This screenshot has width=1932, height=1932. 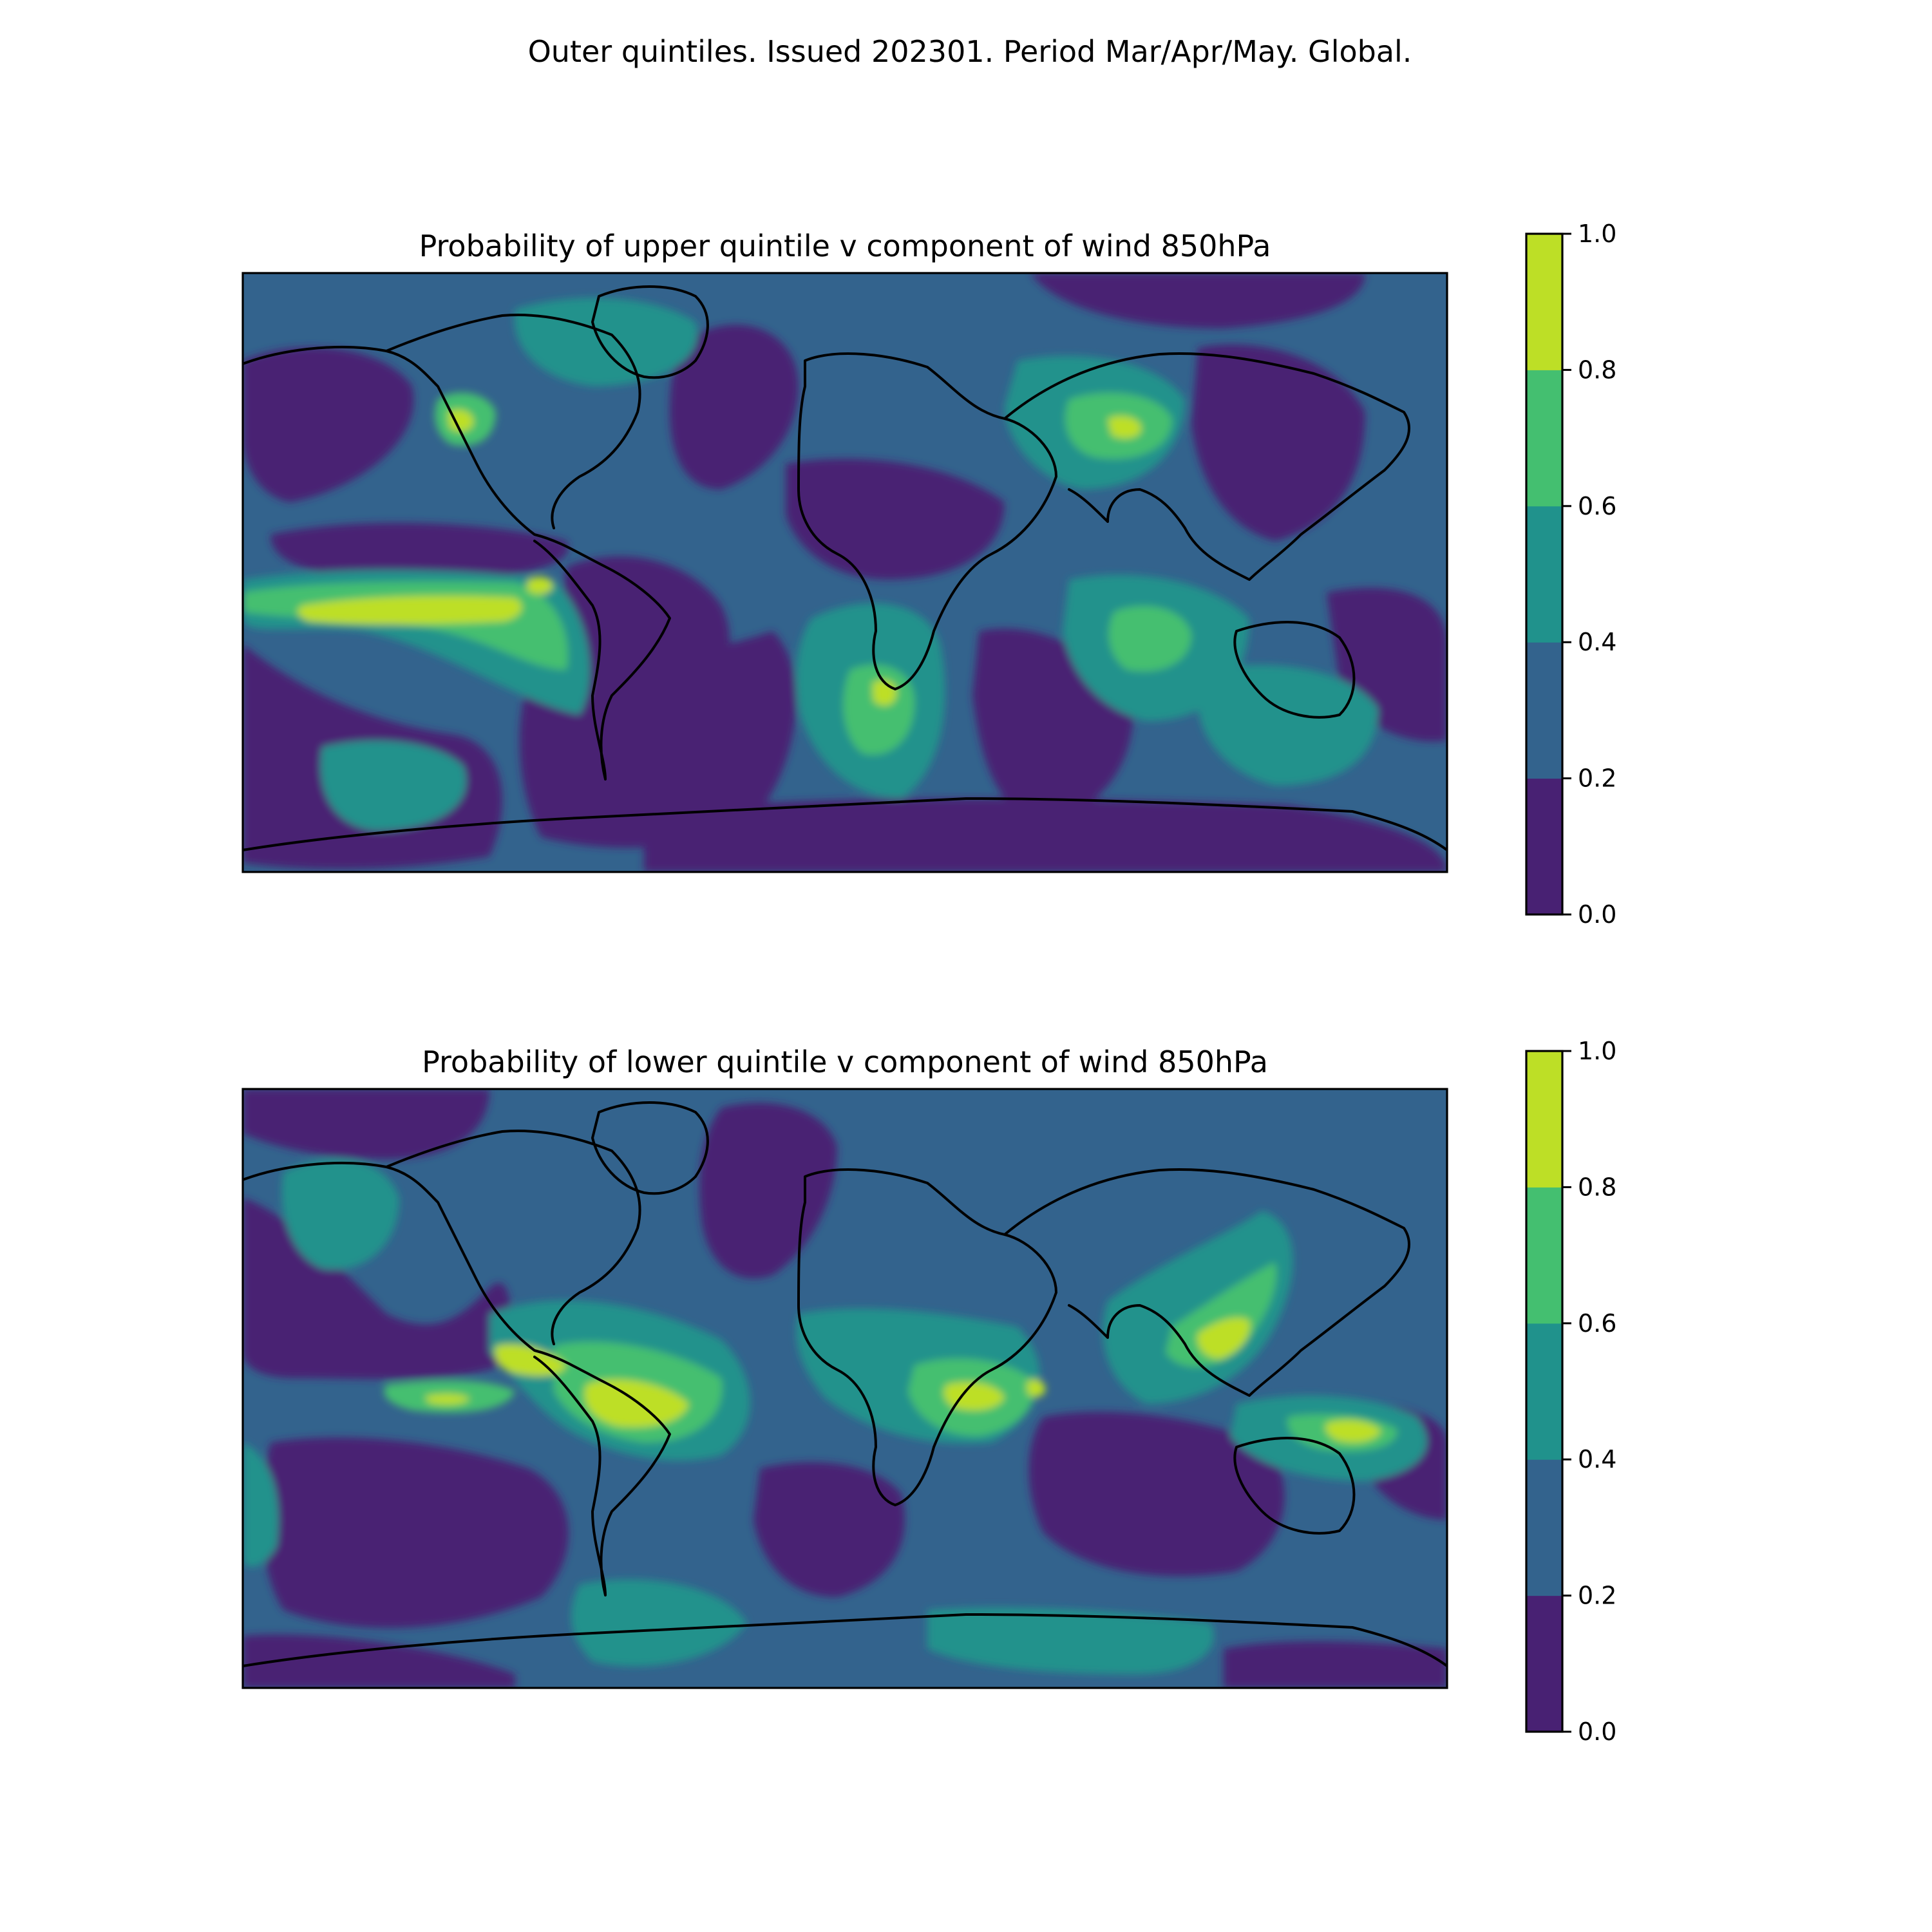 What do you see at coordinates (1597, 1732) in the screenshot?
I see `colorbar-lower-tick-label: 0.0` at bounding box center [1597, 1732].